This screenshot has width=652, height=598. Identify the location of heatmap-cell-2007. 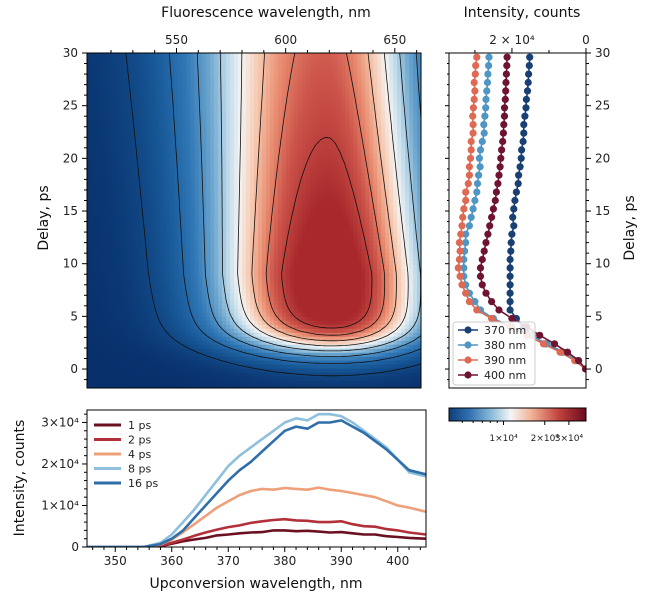
(181, 87).